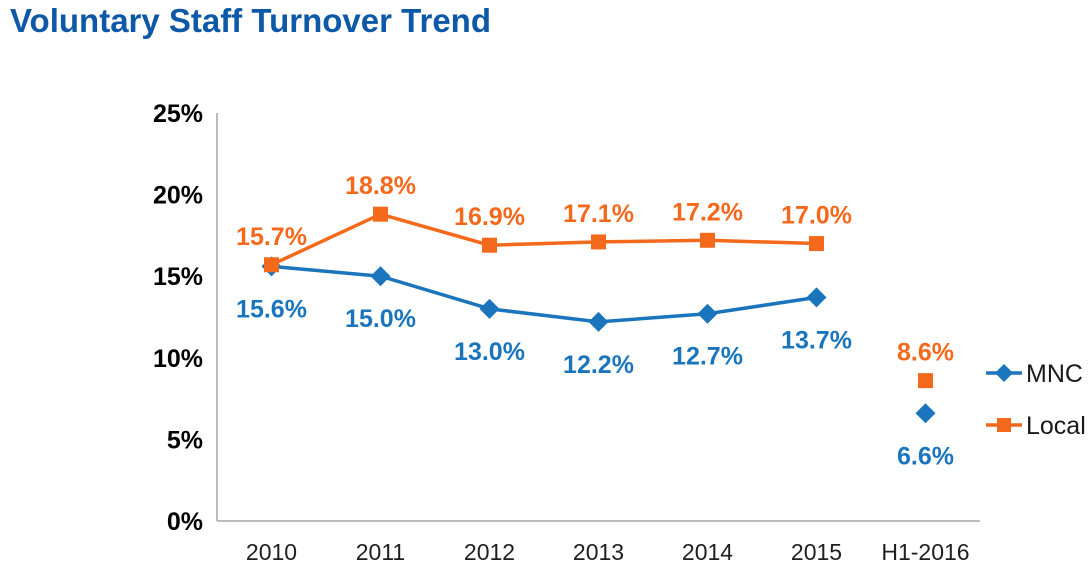 The width and height of the screenshot is (1088, 575). What do you see at coordinates (380, 552) in the screenshot?
I see `x-tick-label: 2011` at bounding box center [380, 552].